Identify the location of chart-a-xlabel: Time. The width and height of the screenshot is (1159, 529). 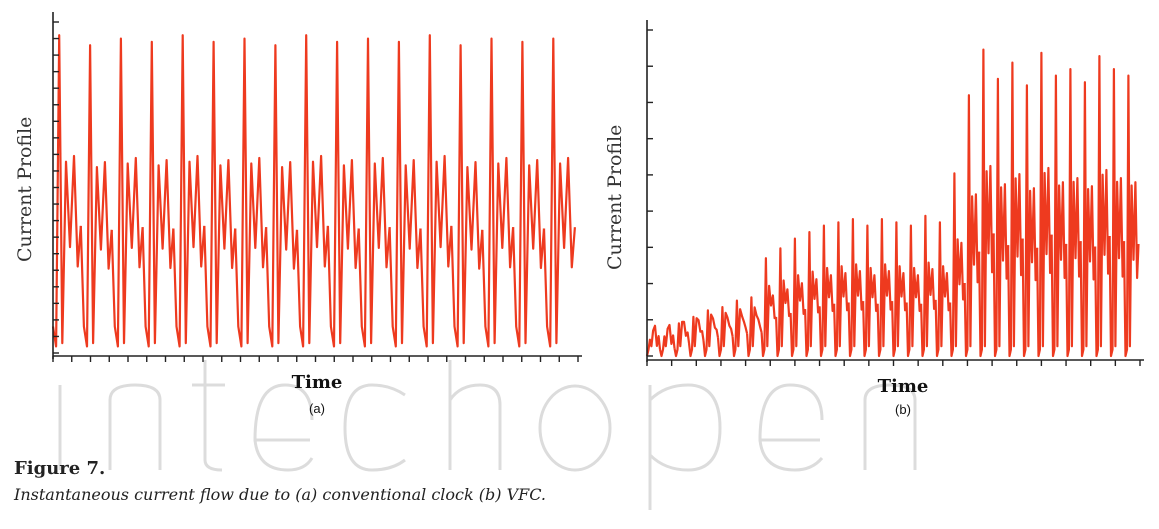
(317, 382).